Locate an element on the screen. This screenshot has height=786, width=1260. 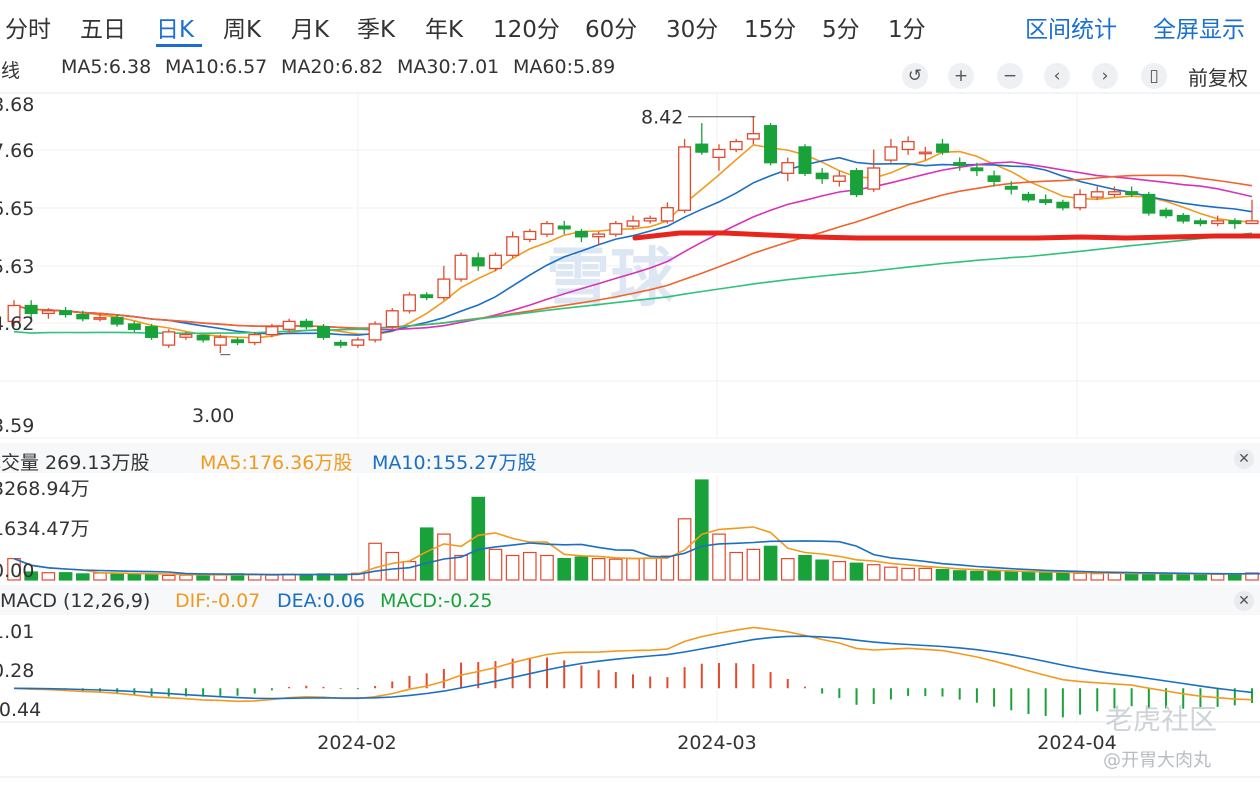
price-tick-label: 8.68 is located at coordinates (17, 105).